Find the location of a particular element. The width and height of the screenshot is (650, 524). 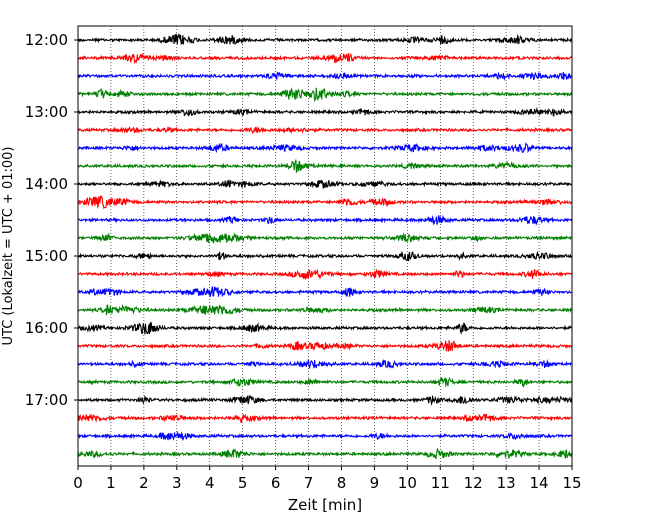

x-axis-label: Zeit [min] is located at coordinates (325, 505).